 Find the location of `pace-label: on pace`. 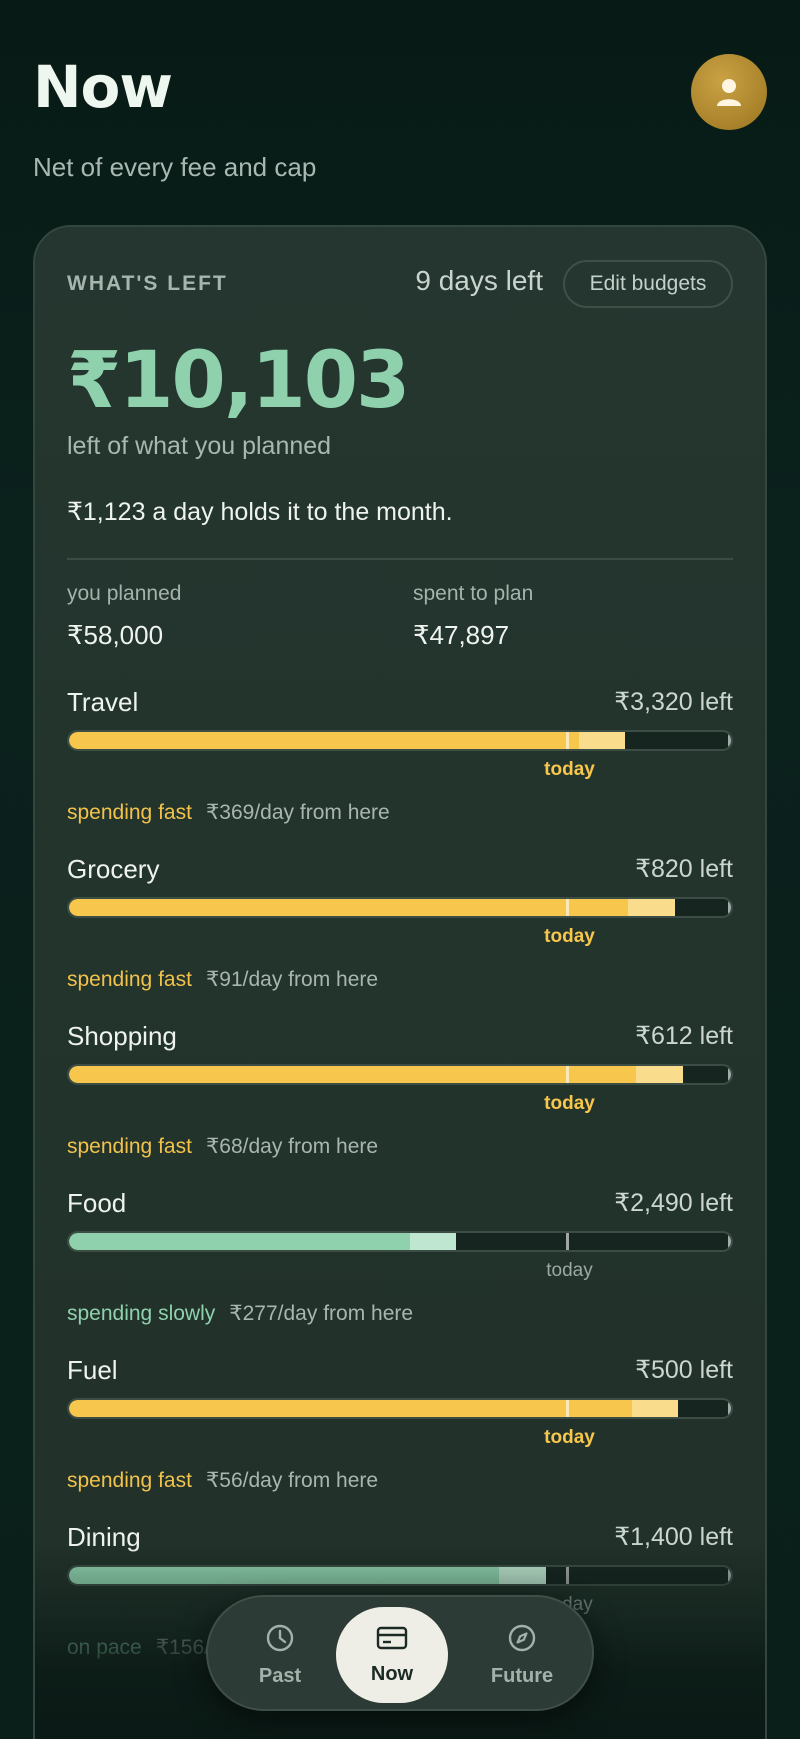

pace-label: on pace is located at coordinates (104, 1647).